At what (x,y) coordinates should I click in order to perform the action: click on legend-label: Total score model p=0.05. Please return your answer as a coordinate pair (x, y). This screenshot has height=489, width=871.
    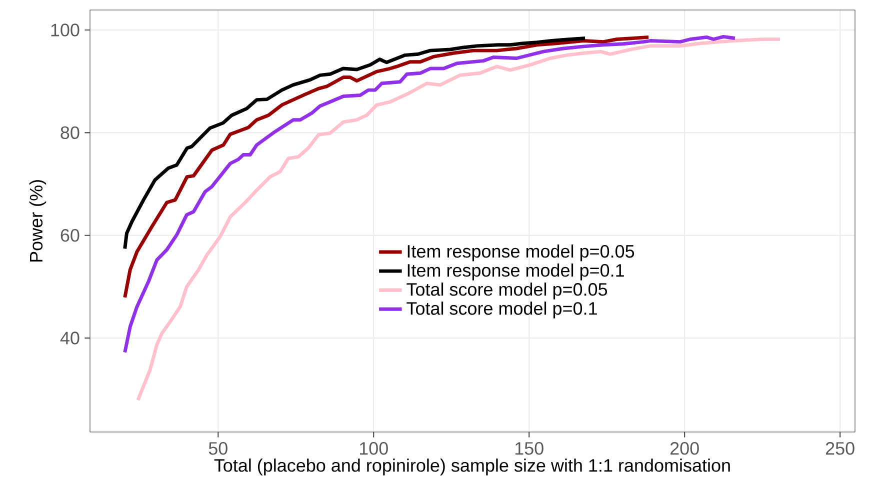
    Looking at the image, I should click on (507, 291).